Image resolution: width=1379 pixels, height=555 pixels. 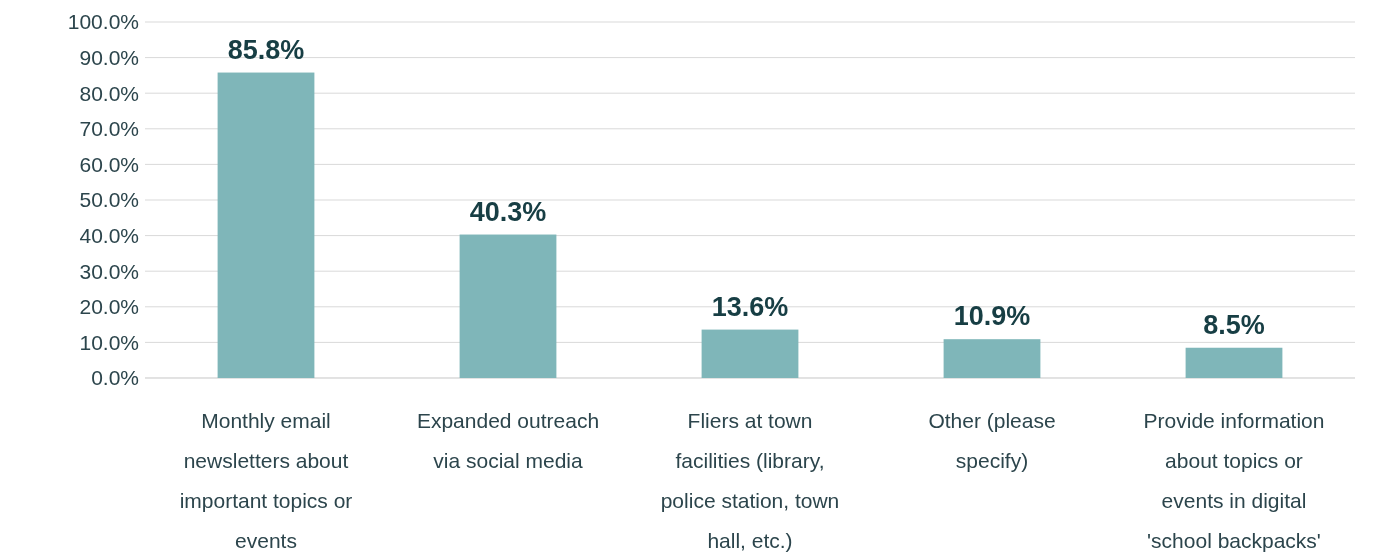 I want to click on x-tick-label: Expanded outreach via social media, so click(x=508, y=440).